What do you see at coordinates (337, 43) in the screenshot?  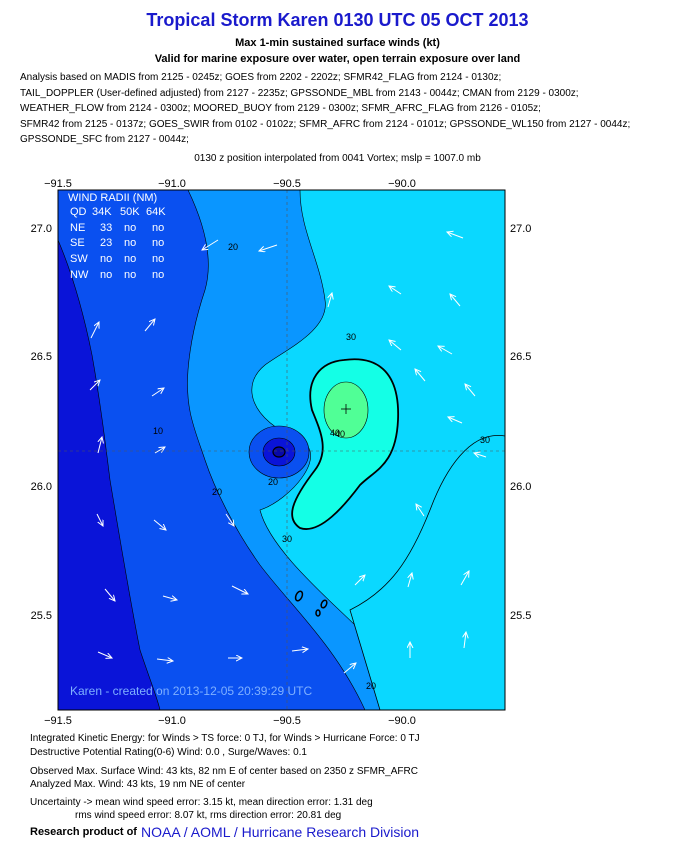 I see `subtitle-units: Max 1-min sustained surface winds (kt)` at bounding box center [337, 43].